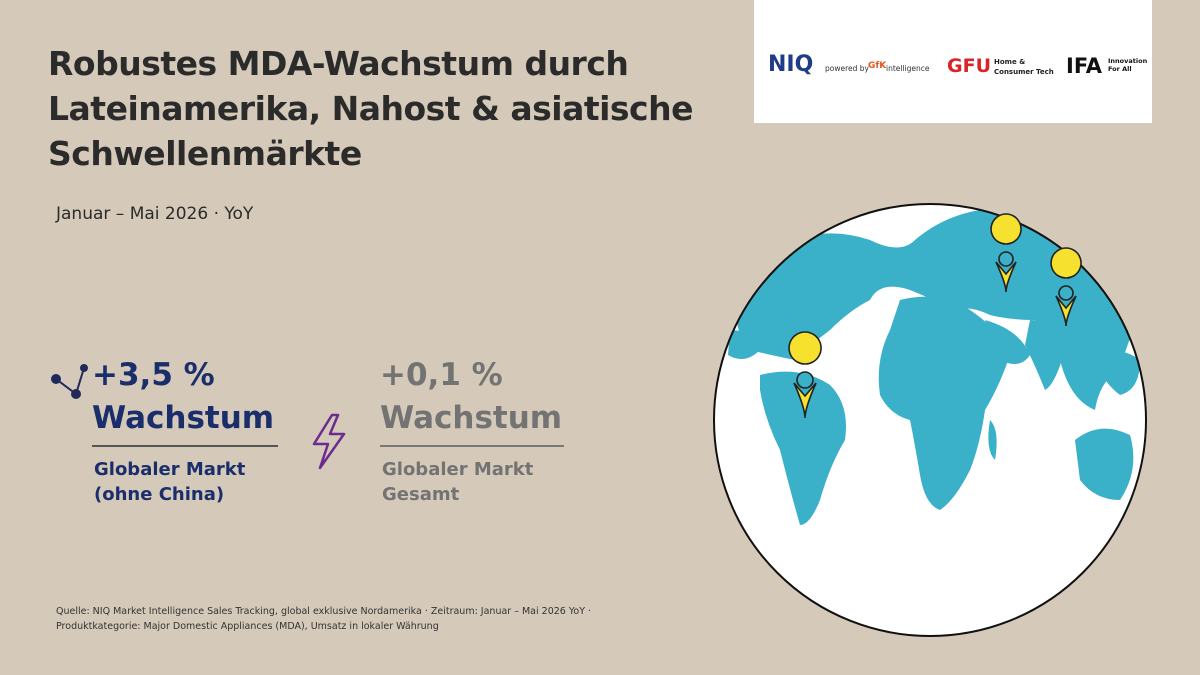 Image resolution: width=1200 pixels, height=675 pixels. What do you see at coordinates (908, 68) in the screenshot?
I see `intelligence: intelligence` at bounding box center [908, 68].